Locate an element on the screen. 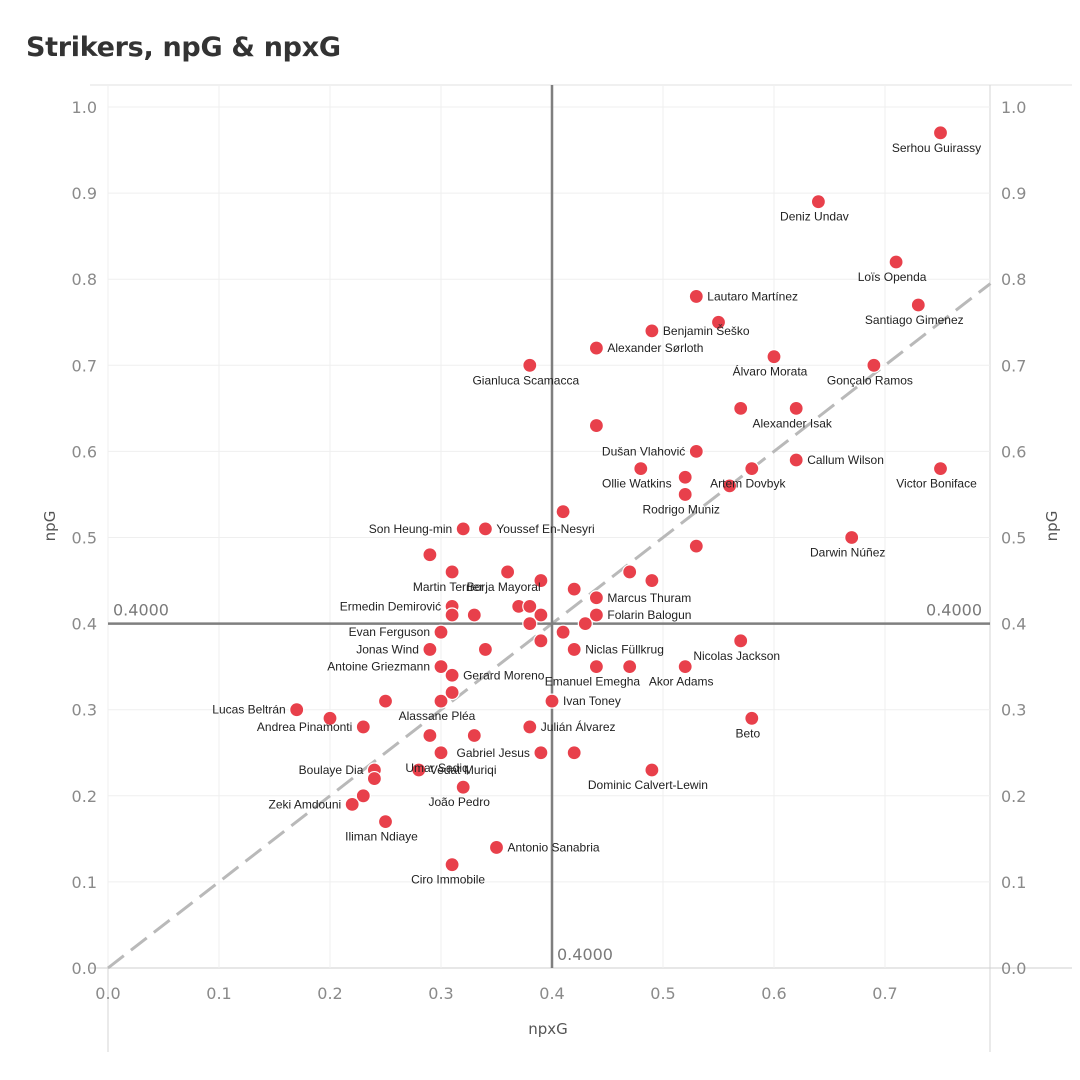 This screenshot has height=1080, width=1080. y-tick-label-left: 1.0 is located at coordinates (84, 107).